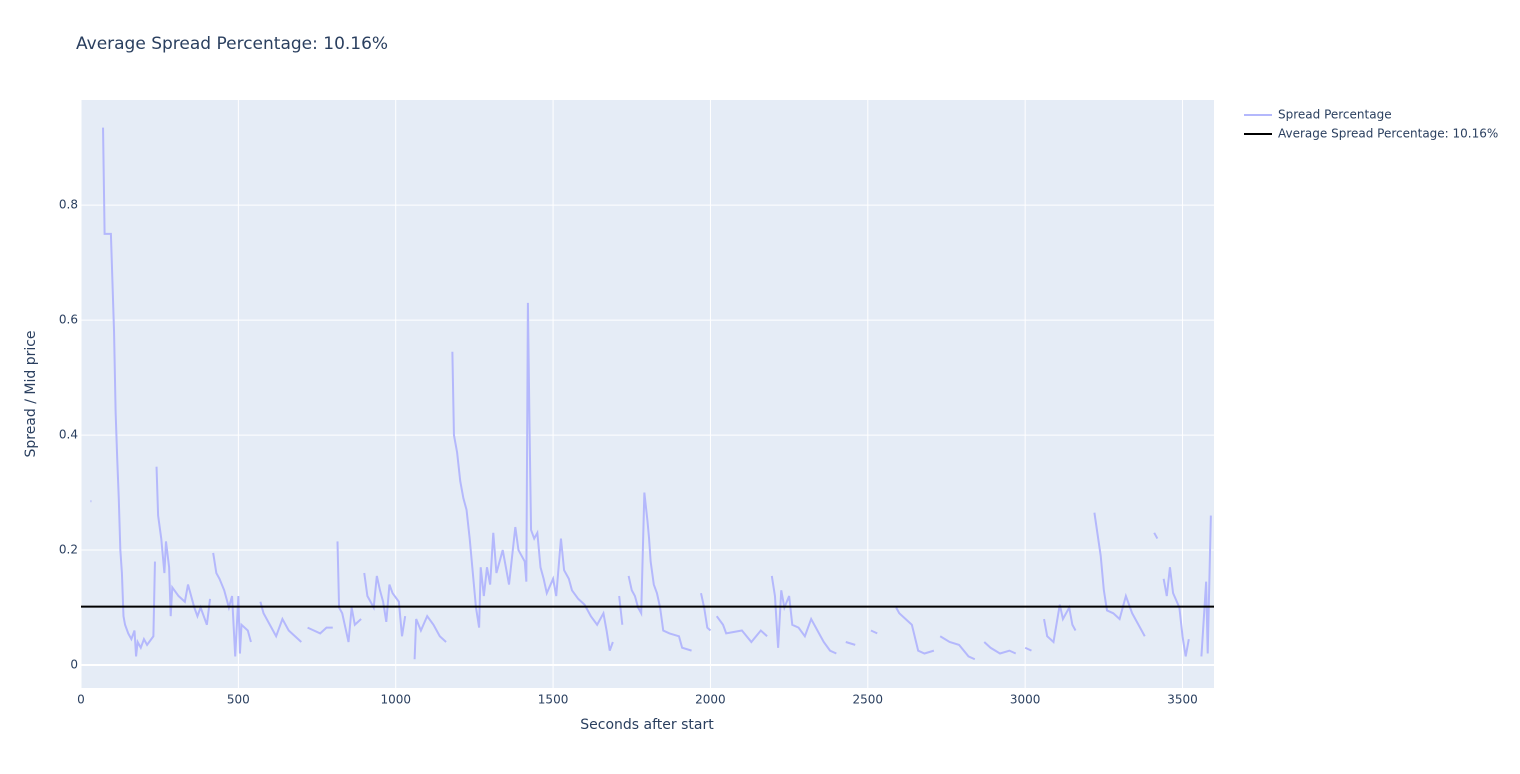  Describe the element at coordinates (81, 700) in the screenshot. I see `x-tick-label: 0` at that location.